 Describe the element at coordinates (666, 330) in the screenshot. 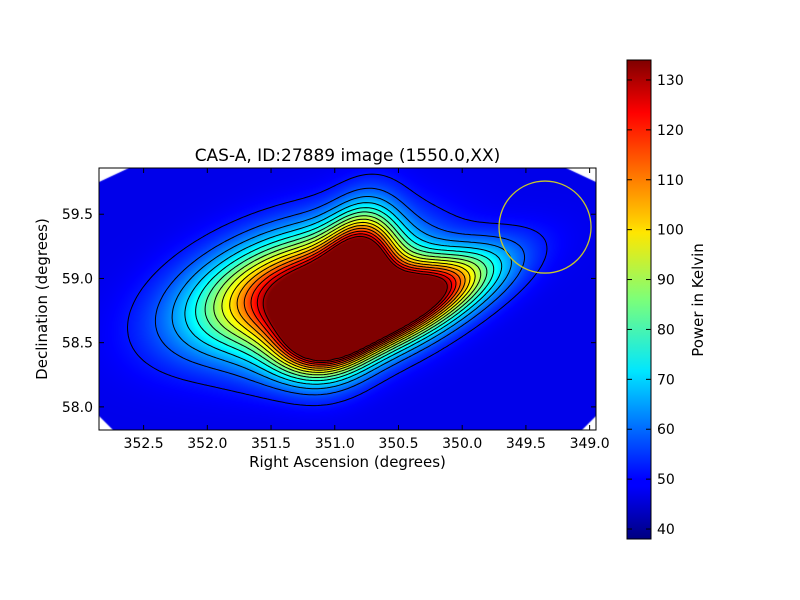

I see `colorbar-tick-label: 80` at that location.